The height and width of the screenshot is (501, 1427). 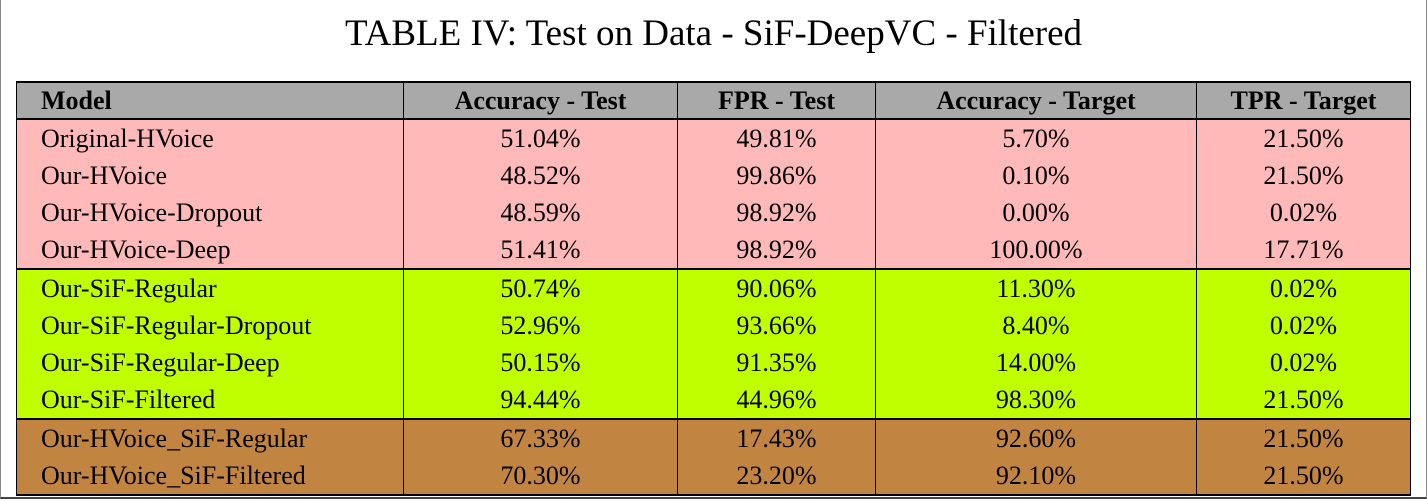 I want to click on cell-tpr-target: 17.71%, so click(x=1303, y=250).